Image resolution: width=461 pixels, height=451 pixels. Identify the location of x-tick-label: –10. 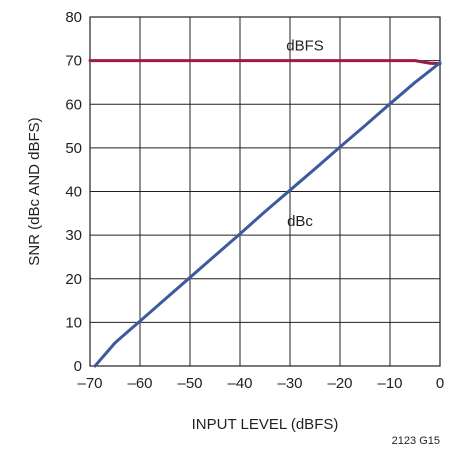
(389, 383).